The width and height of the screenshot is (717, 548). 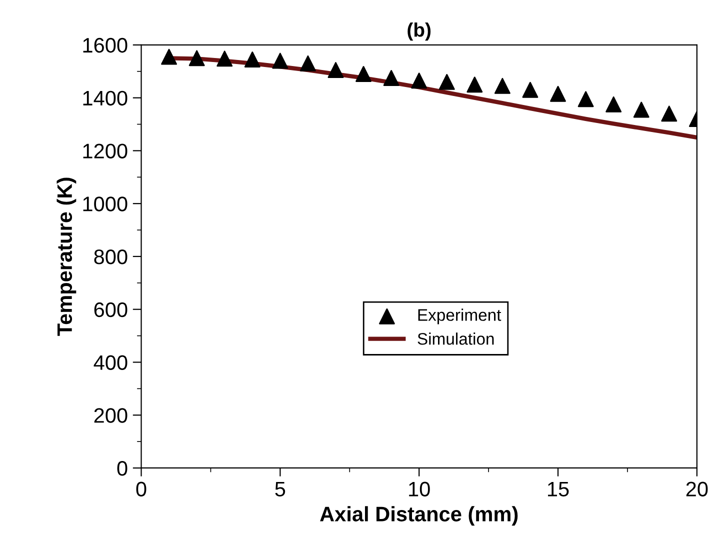 I want to click on y-tick-label: 200, so click(x=111, y=415).